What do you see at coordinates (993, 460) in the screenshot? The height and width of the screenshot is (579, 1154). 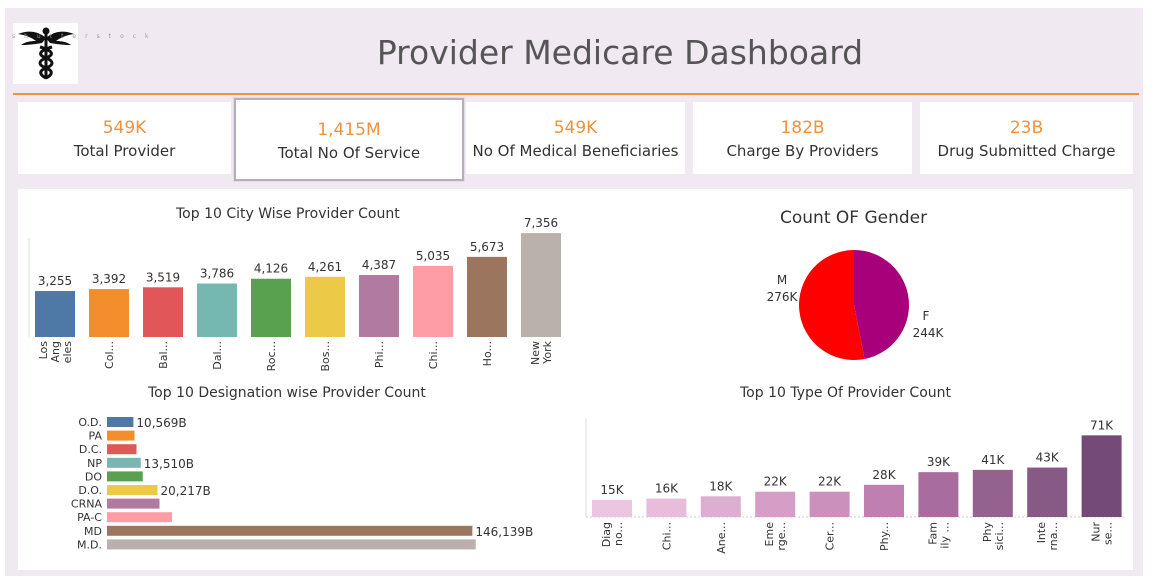 I see `type-bar-label: 41K` at bounding box center [993, 460].